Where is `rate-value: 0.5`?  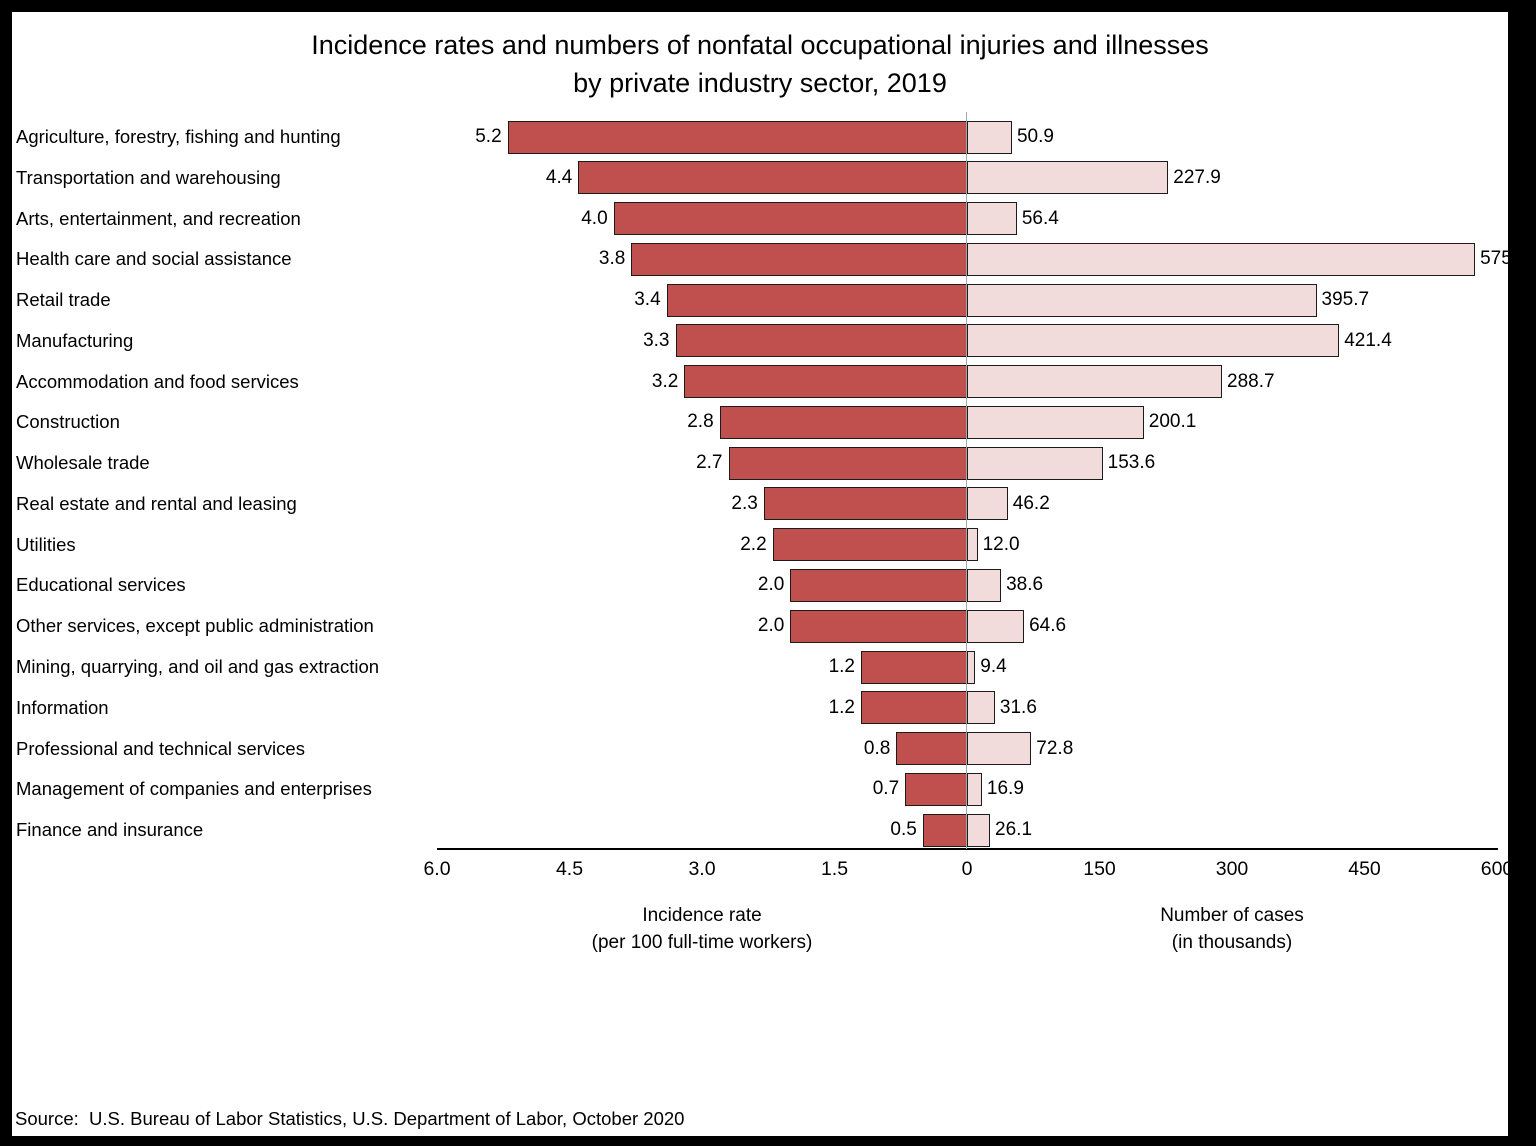
rate-value: 0.5 is located at coordinates (903, 830).